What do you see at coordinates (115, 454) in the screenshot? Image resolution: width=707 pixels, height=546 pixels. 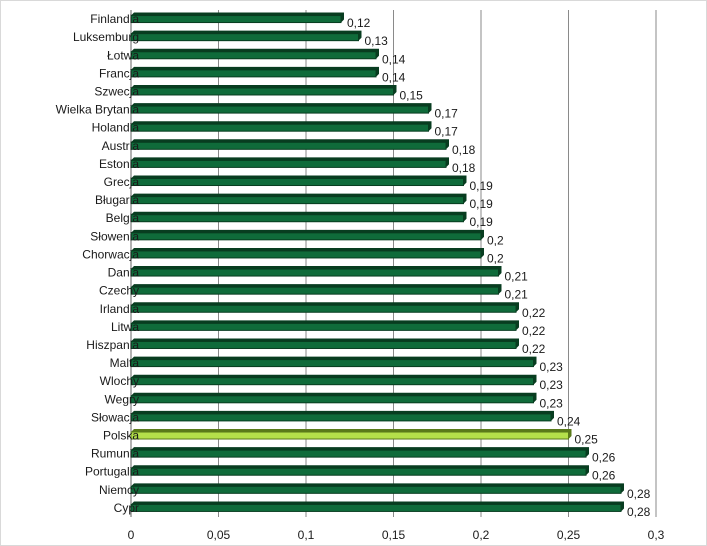 I see `category-label: Rumunia` at bounding box center [115, 454].